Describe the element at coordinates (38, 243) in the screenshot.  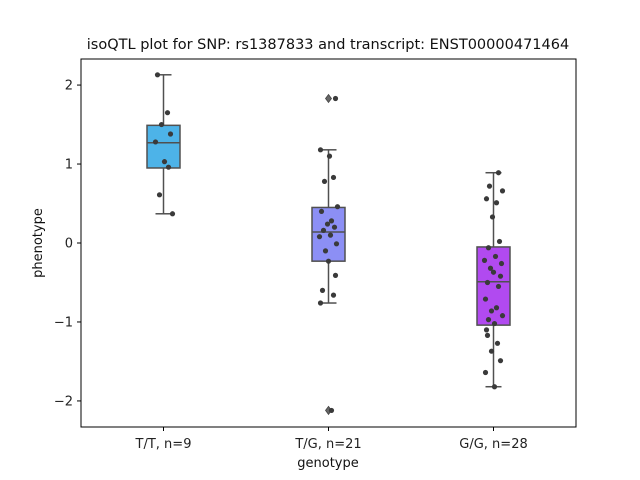
I see `y-axis-label: phenotype` at that location.